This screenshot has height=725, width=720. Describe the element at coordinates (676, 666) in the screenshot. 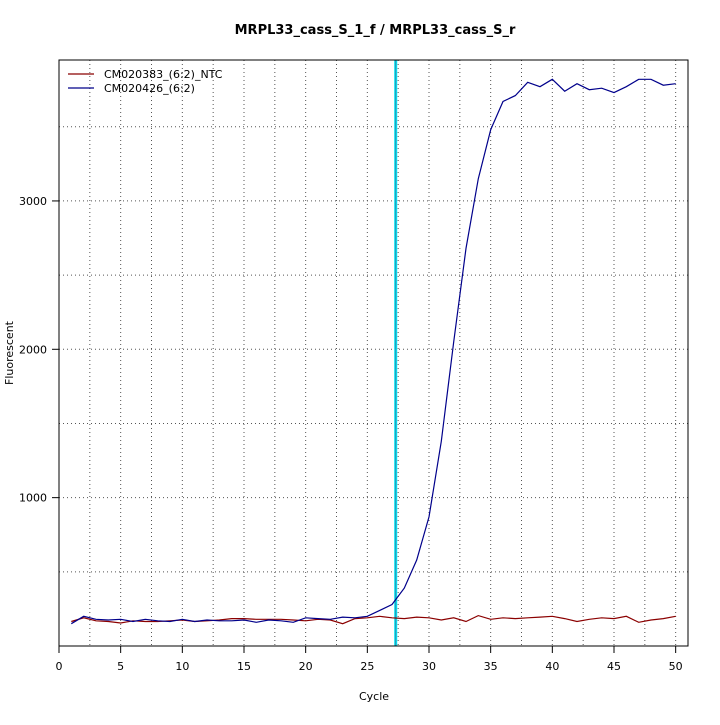

I see `x-tick-label: 50` at that location.